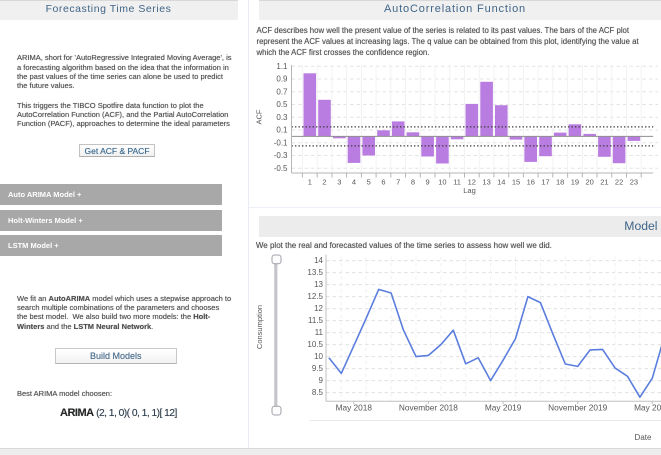 This screenshot has width=661, height=455. I want to click on svg-text: 0.1, so click(282, 130).